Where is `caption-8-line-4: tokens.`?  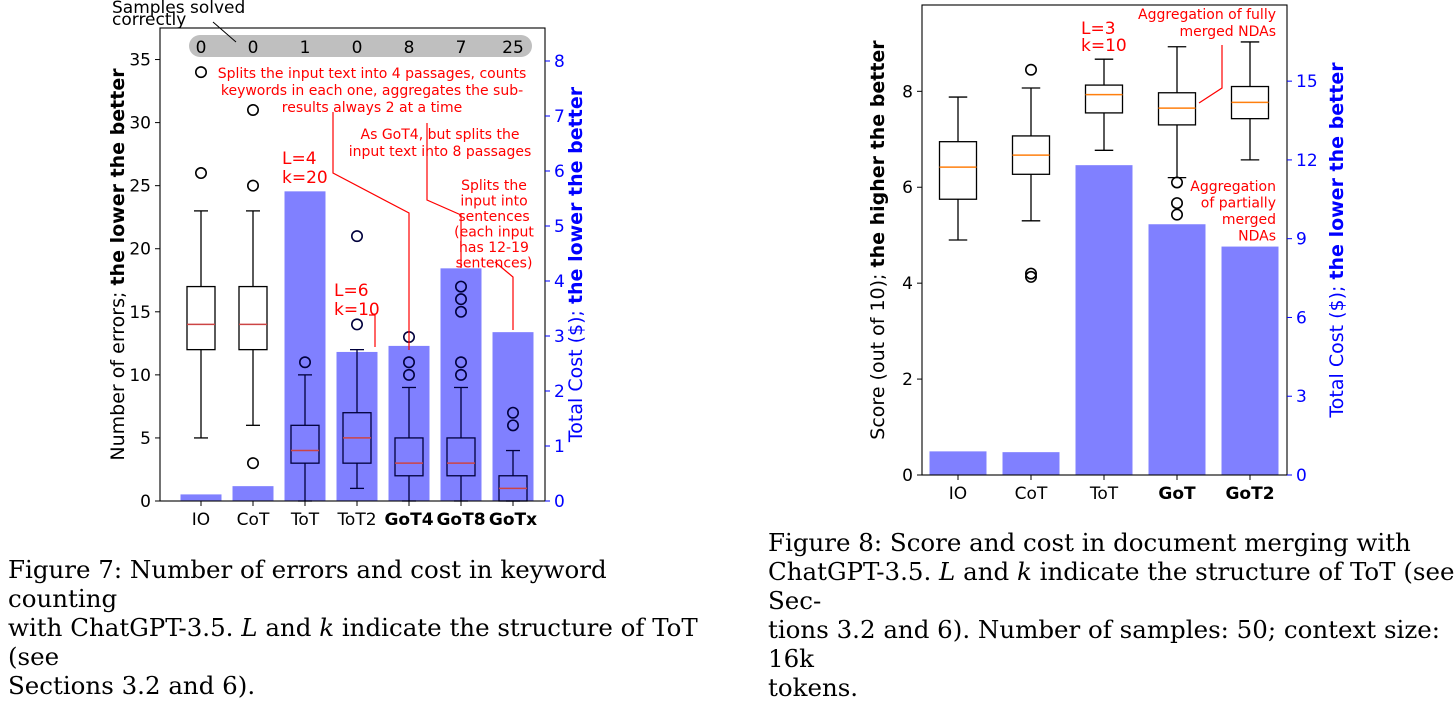
caption-8-line-4: tokens. is located at coordinates (813, 687).